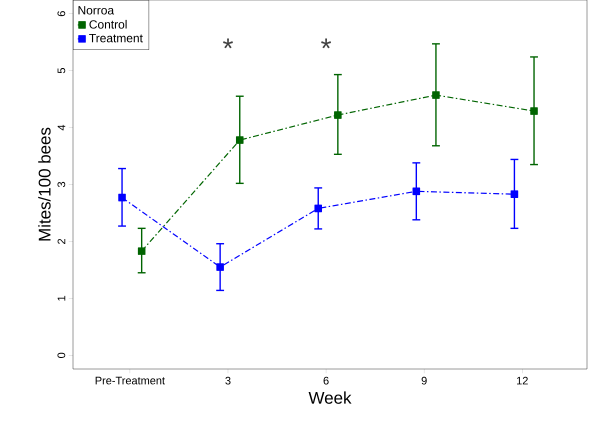 Image resolution: width=590 pixels, height=436 pixels. Describe the element at coordinates (228, 380) in the screenshot. I see `x-tick-label: 3` at that location.